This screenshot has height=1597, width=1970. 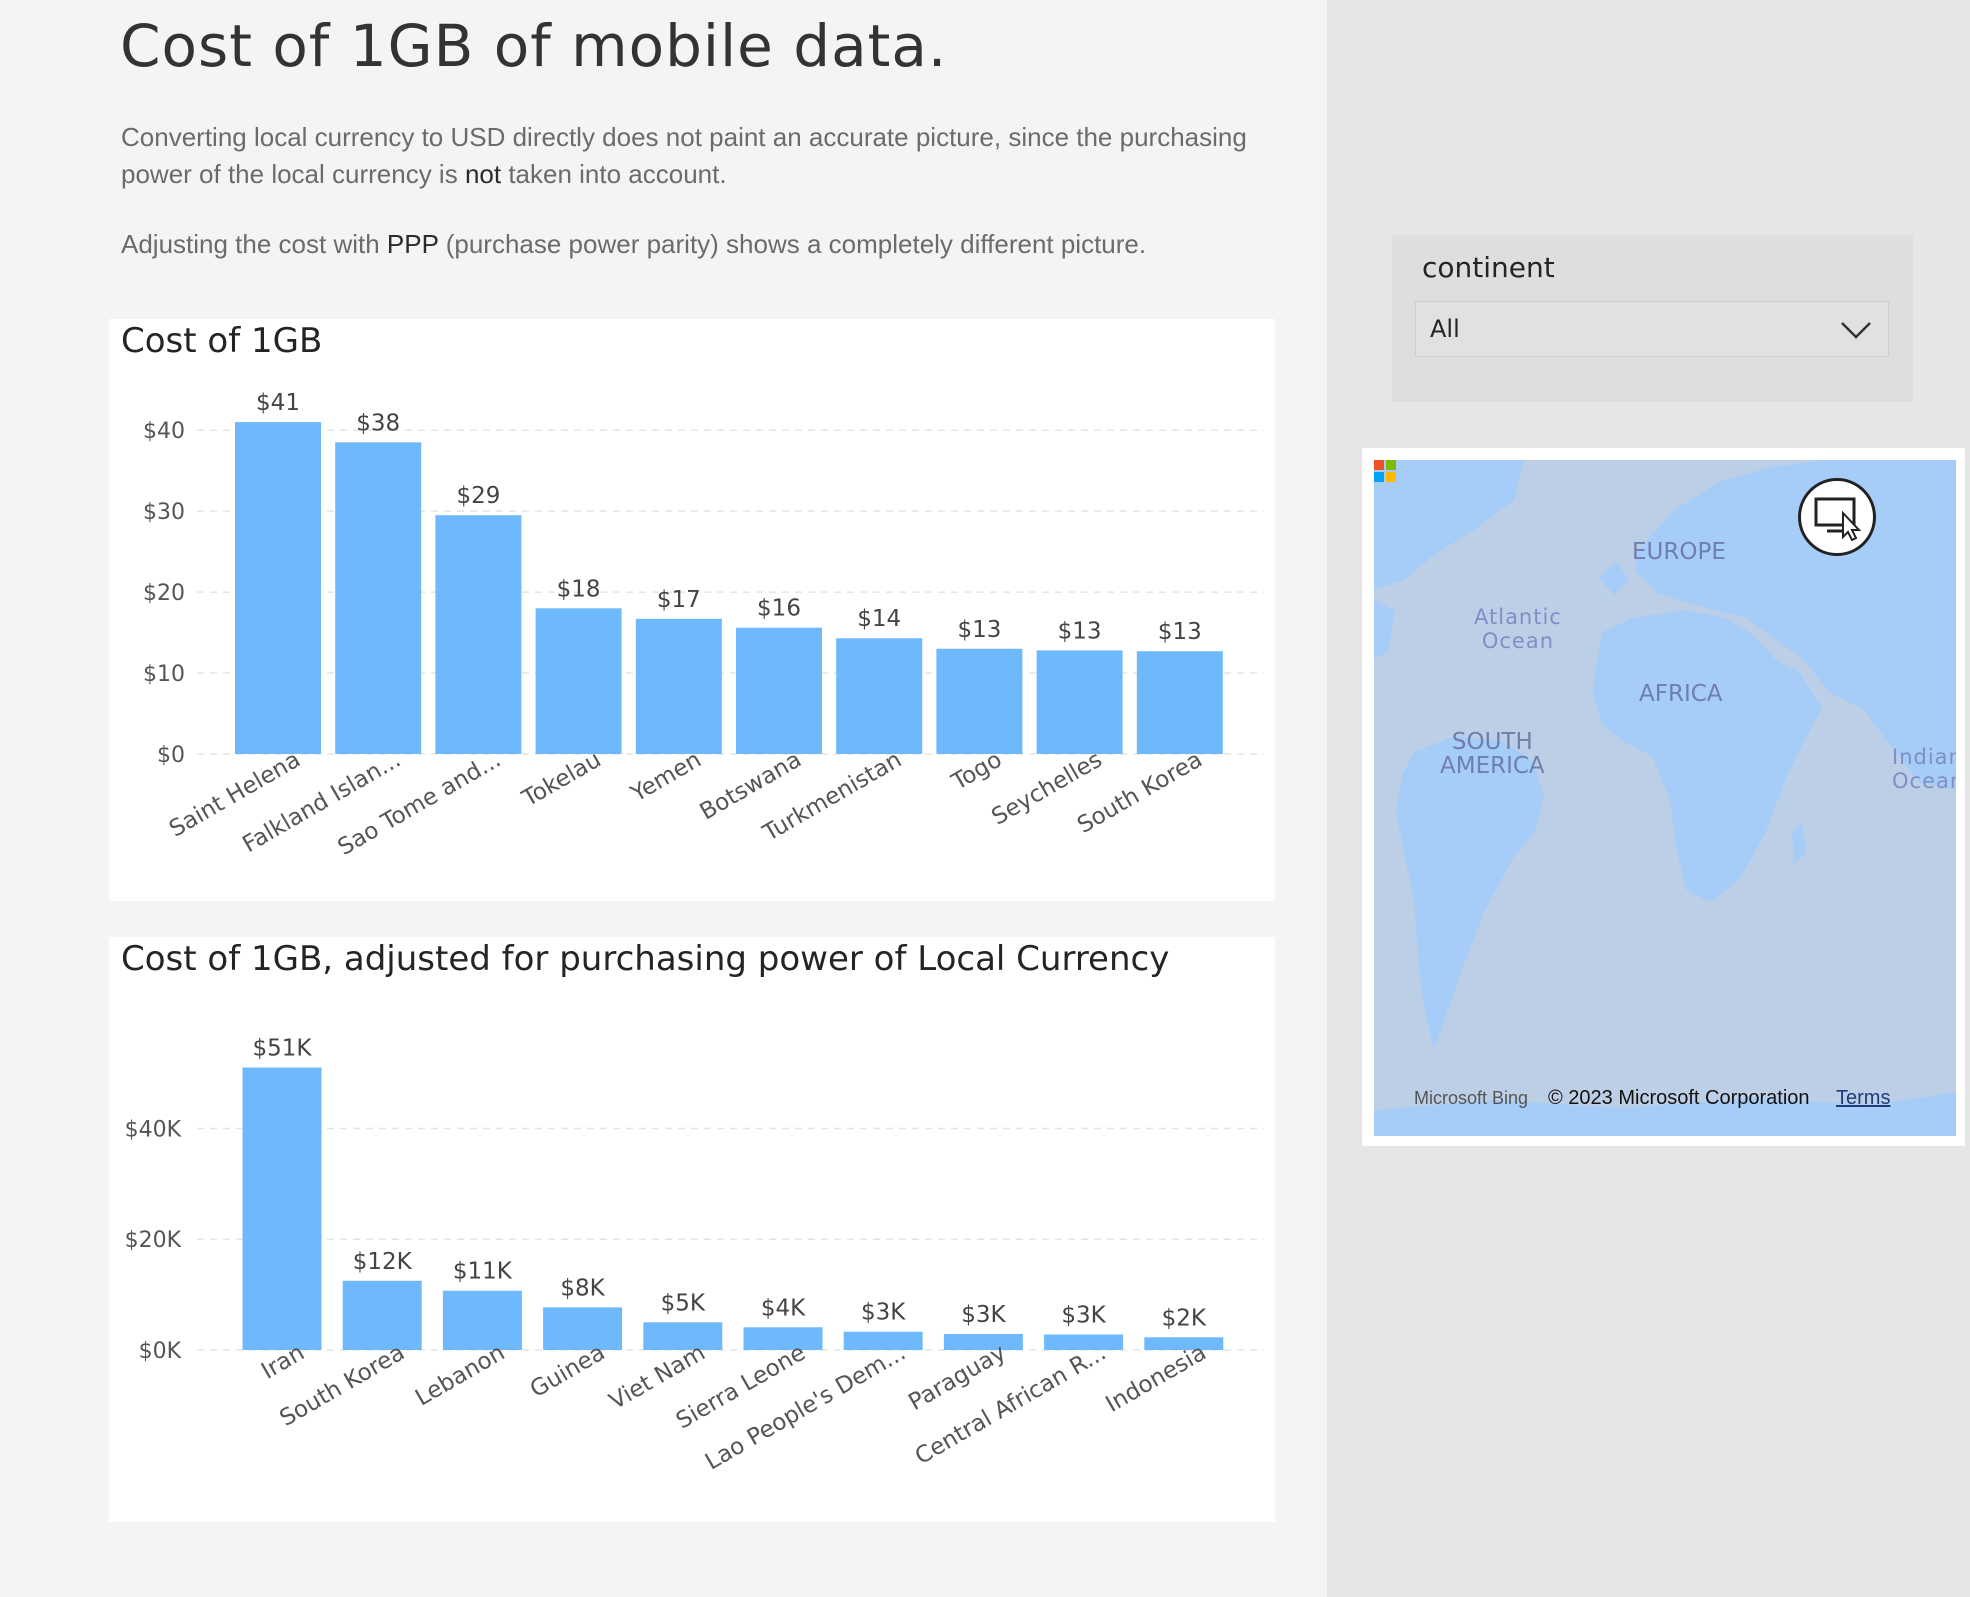 I want to click on map-label-indian-ocean: Indian Ocean, so click(x=1924, y=769).